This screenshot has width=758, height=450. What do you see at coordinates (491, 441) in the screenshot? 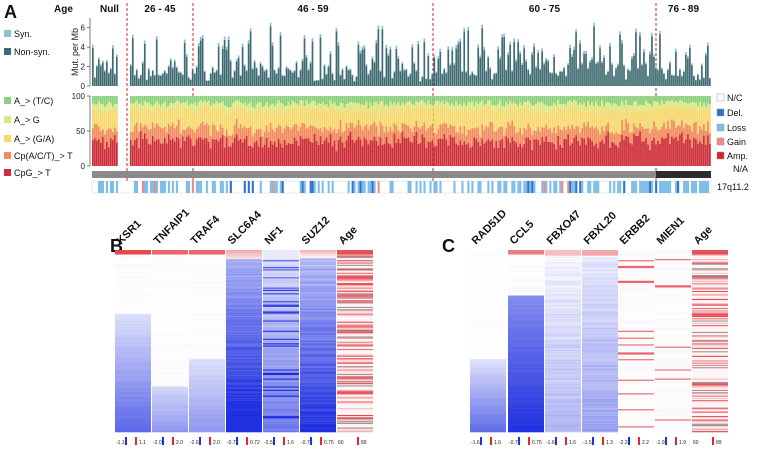
I see `scale-swatch-high` at bounding box center [491, 441].